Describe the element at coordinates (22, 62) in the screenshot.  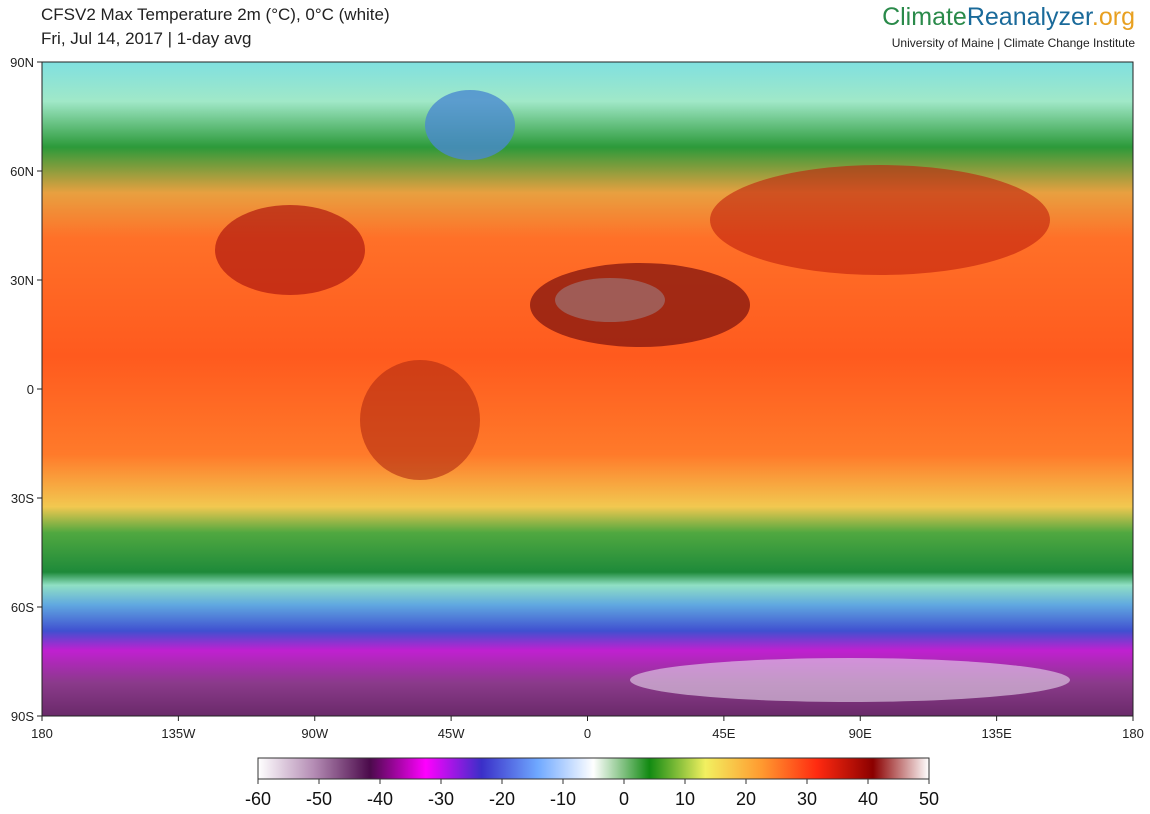
I see `y-tick-label: 90N` at that location.